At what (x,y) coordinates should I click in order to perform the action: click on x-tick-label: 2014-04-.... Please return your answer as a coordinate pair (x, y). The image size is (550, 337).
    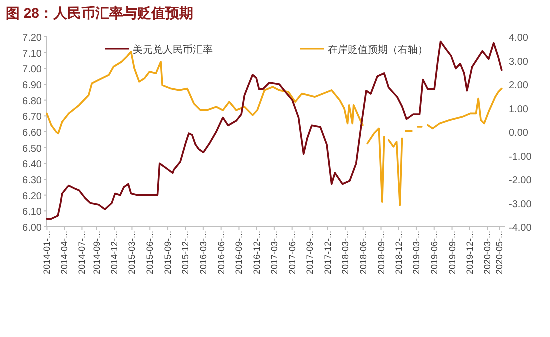
    Looking at the image, I should click on (65, 253).